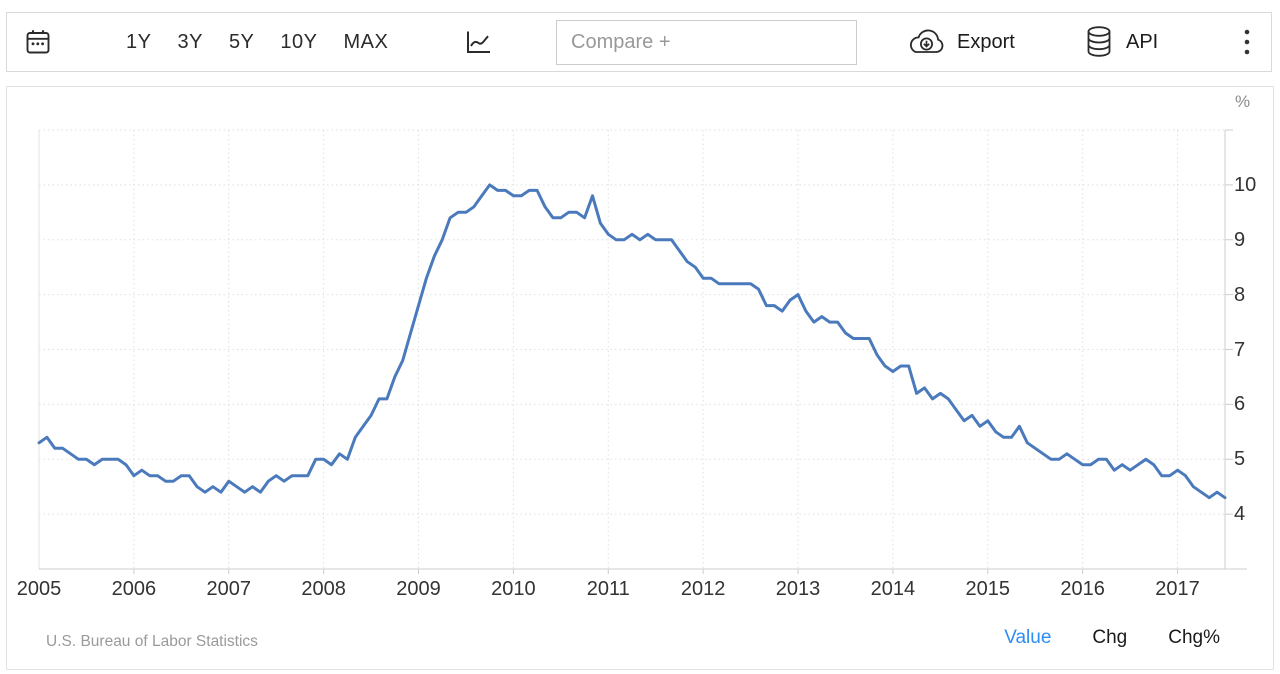 The width and height of the screenshot is (1280, 674). Describe the element at coordinates (1240, 459) in the screenshot. I see `y-axis-tick-label: 5` at that location.